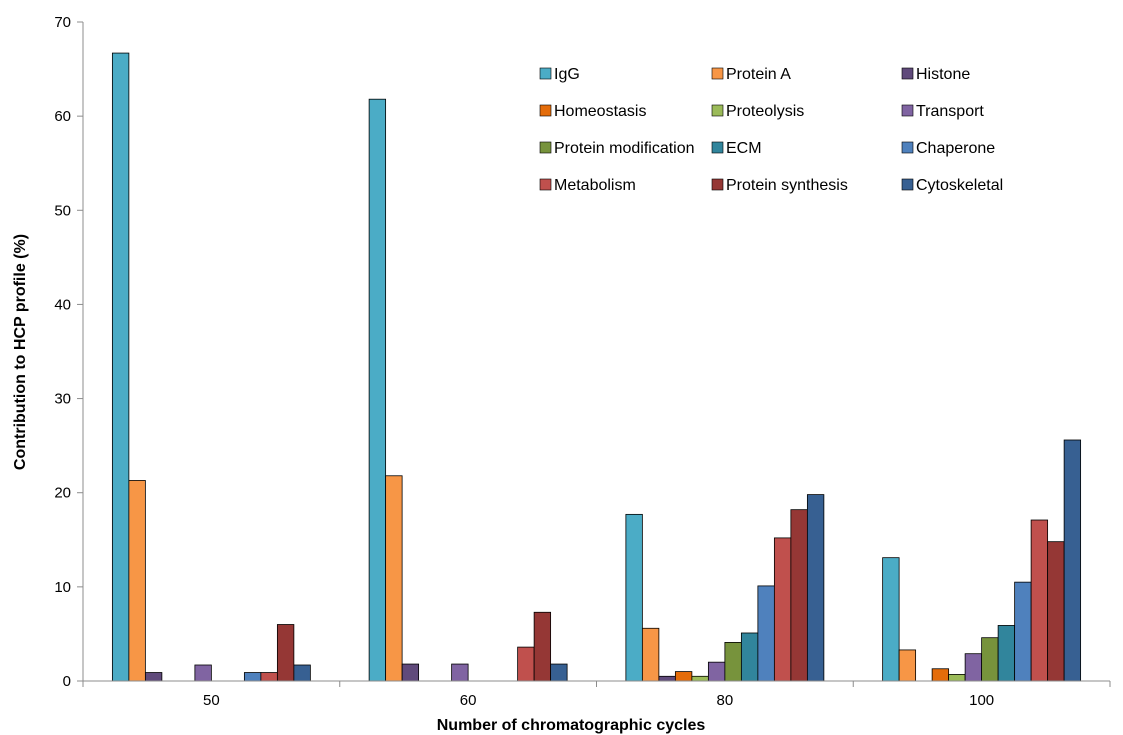  Describe the element at coordinates (943, 74) in the screenshot. I see `legend-label: Histone` at that location.